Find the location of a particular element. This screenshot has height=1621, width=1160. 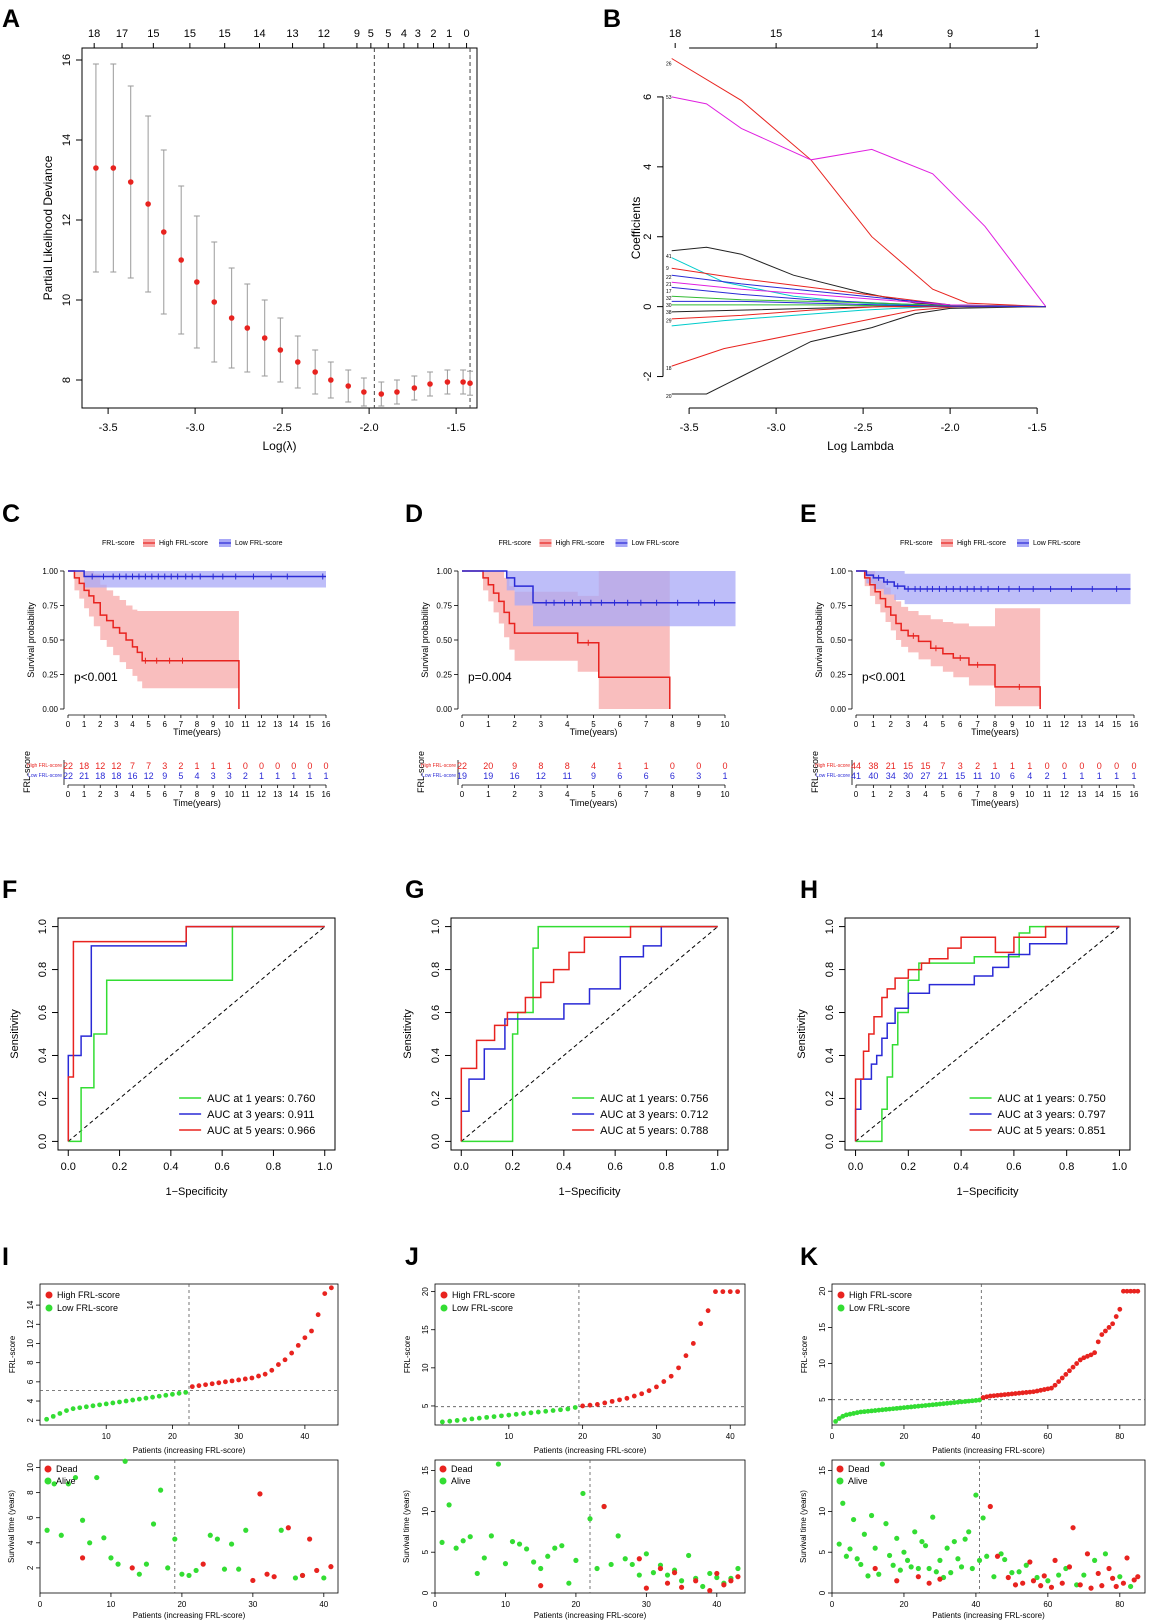

risk-count-low: 10 is located at coordinates (995, 776).